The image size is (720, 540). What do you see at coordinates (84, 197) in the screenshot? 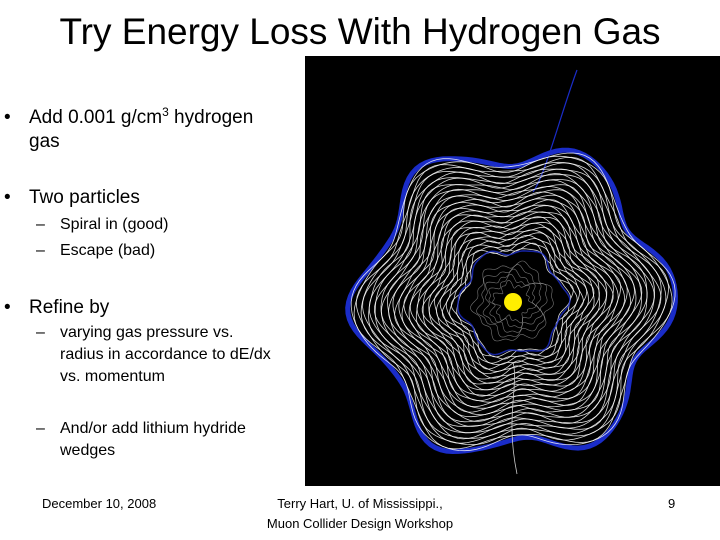
I see `bullet-text: Two particles` at bounding box center [84, 197].